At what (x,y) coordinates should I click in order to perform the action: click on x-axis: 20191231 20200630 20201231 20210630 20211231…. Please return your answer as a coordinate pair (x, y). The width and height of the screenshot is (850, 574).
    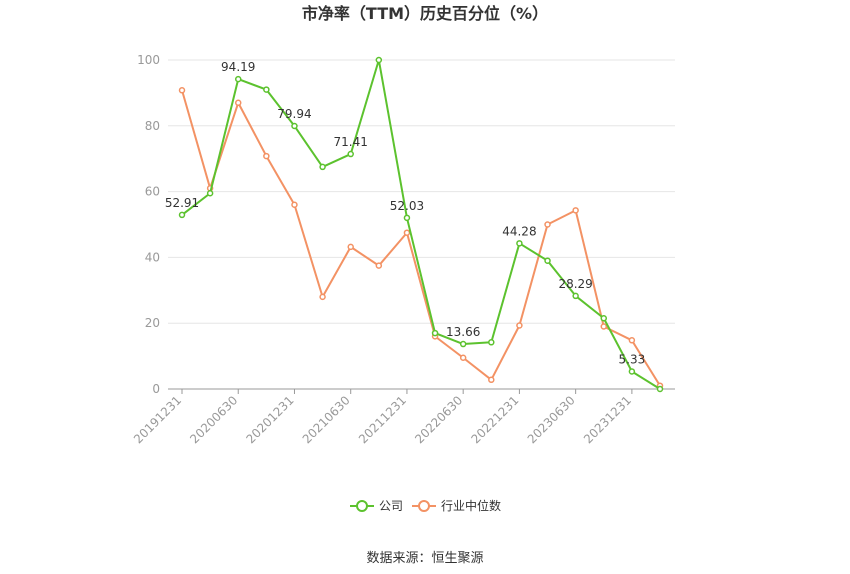
    Looking at the image, I should click on (403, 417).